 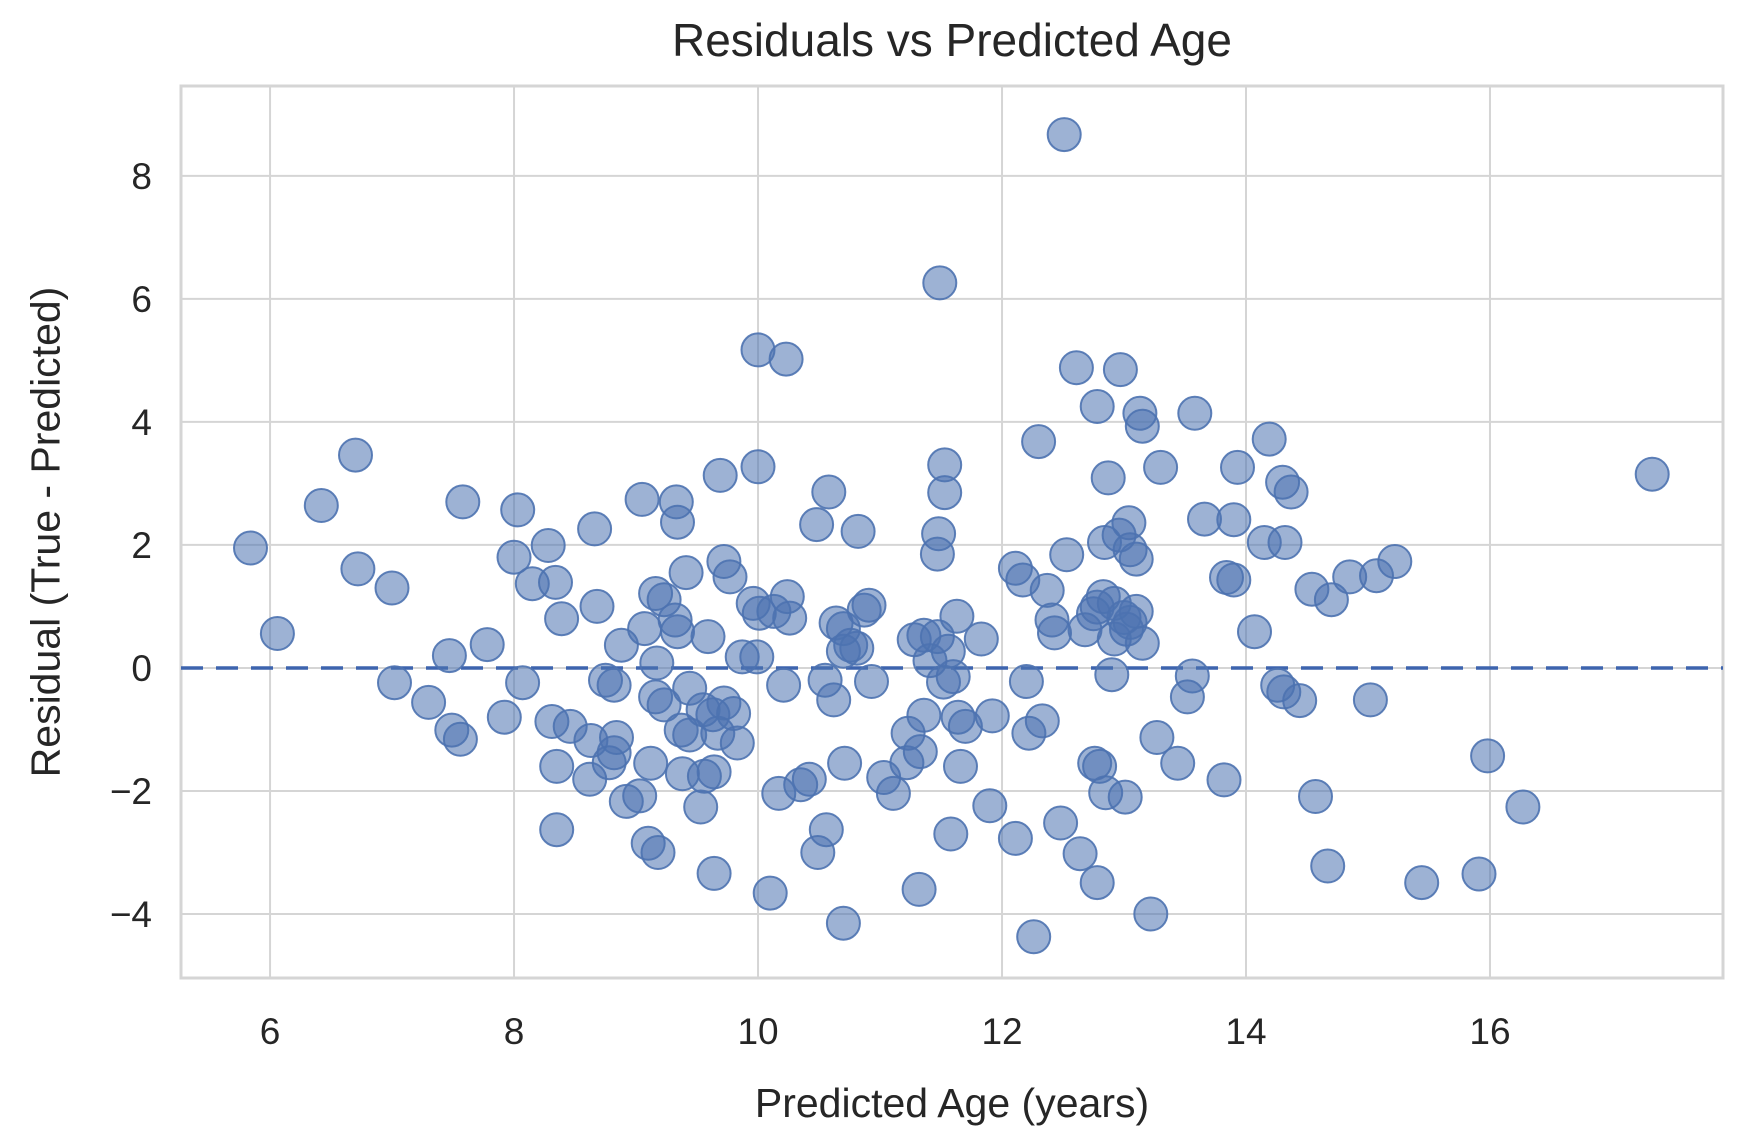 I want to click on chart-title: Residuals vs Predicted Age, so click(x=952, y=40).